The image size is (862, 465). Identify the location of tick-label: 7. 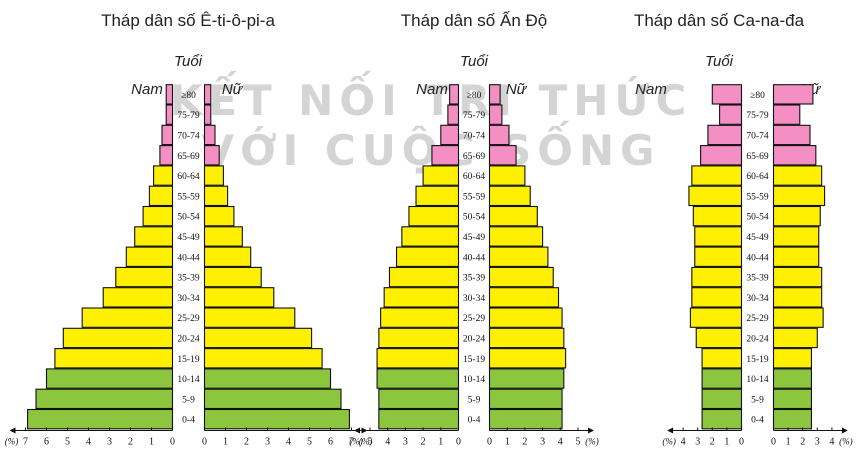
(25, 442).